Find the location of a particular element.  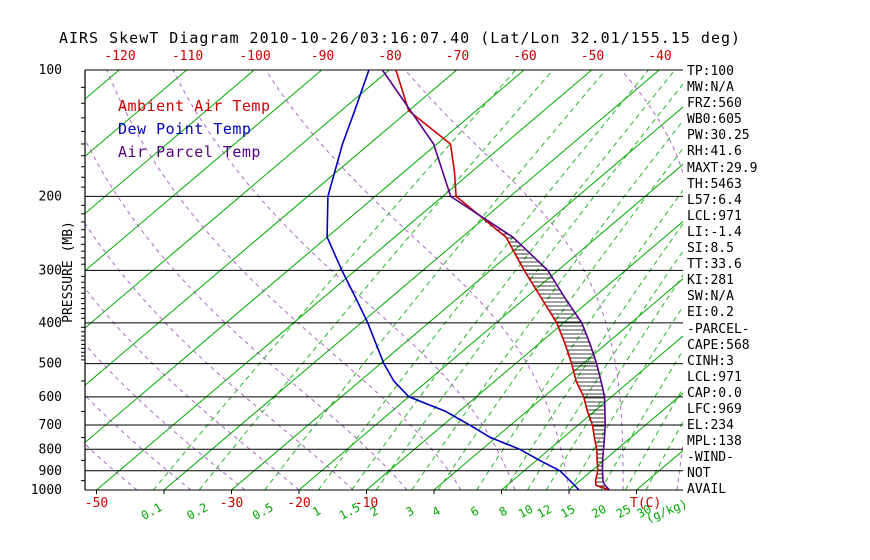

mixing-ratio-label: 15 is located at coordinates (567, 511).